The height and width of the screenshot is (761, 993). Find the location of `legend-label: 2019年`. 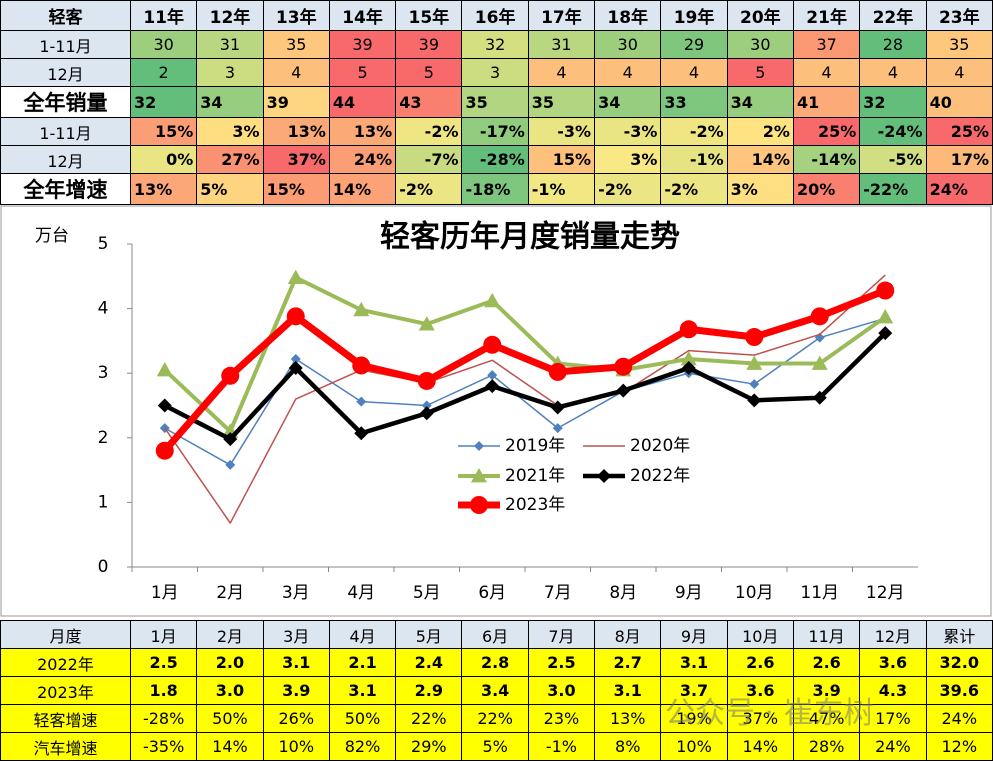

legend-label: 2019年 is located at coordinates (535, 446).